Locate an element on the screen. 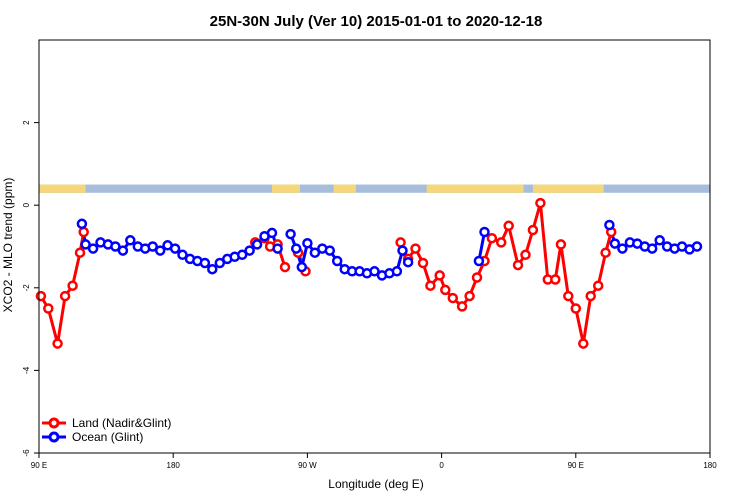 Image resolution: width=750 pixels, height=500 pixels. x-tick-label-2: 90 W is located at coordinates (307, 465).